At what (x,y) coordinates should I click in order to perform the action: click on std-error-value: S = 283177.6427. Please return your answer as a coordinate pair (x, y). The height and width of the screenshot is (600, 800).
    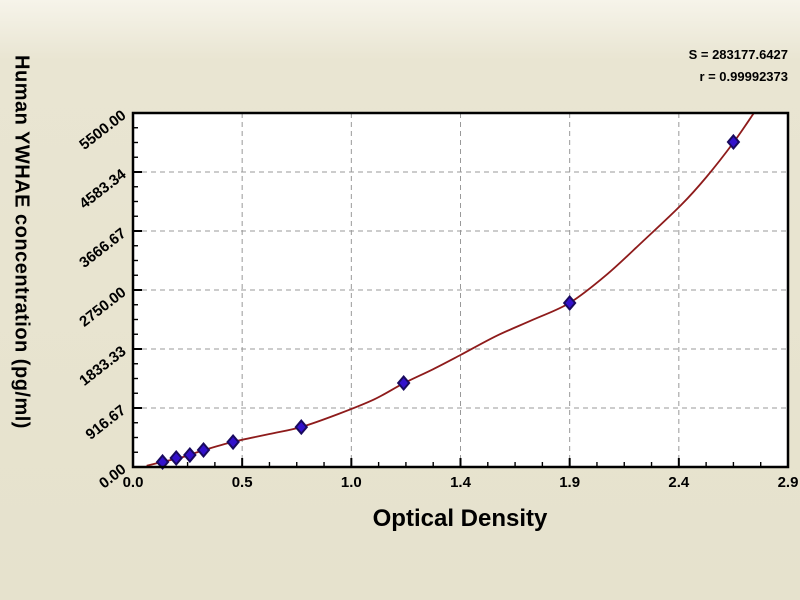
    Looking at the image, I should click on (738, 54).